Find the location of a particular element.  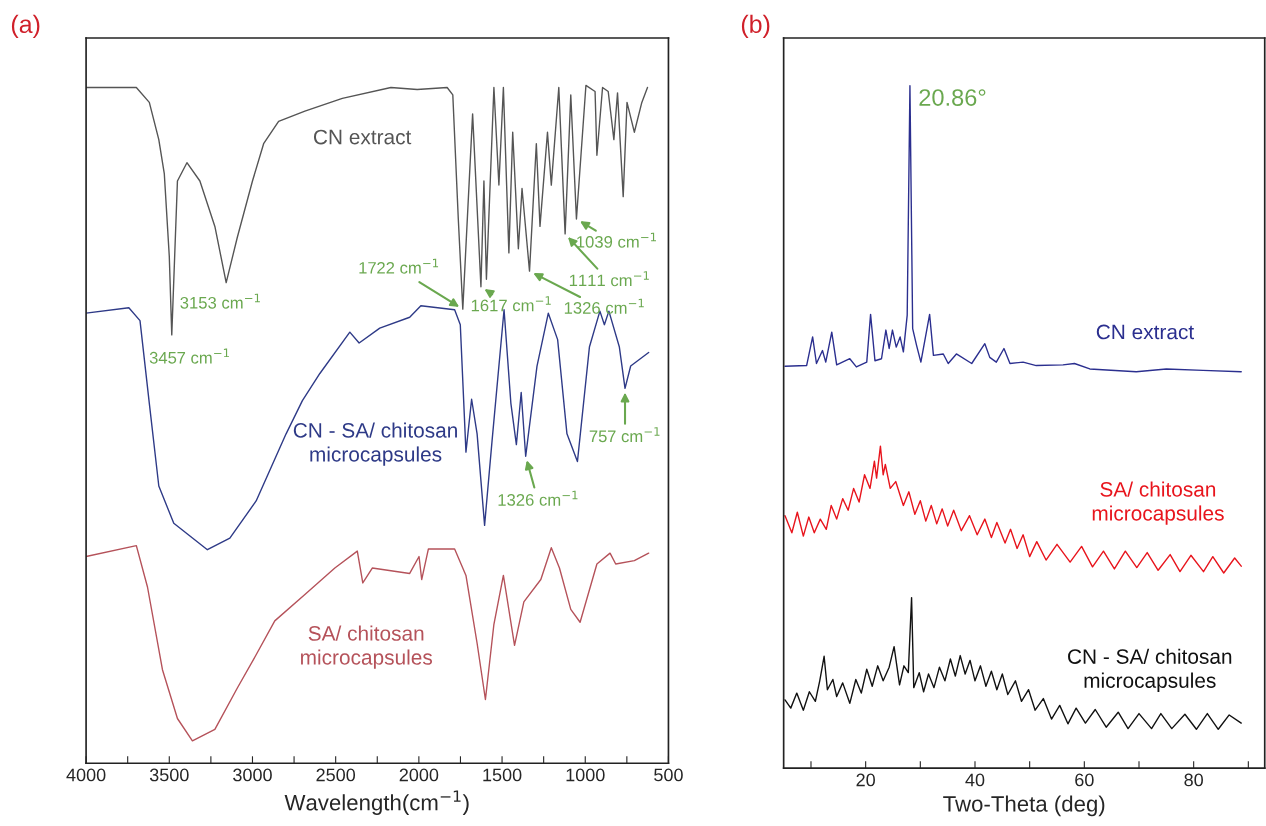

annotation: 3153 cm$^{−1}$ is located at coordinates (220, 301).